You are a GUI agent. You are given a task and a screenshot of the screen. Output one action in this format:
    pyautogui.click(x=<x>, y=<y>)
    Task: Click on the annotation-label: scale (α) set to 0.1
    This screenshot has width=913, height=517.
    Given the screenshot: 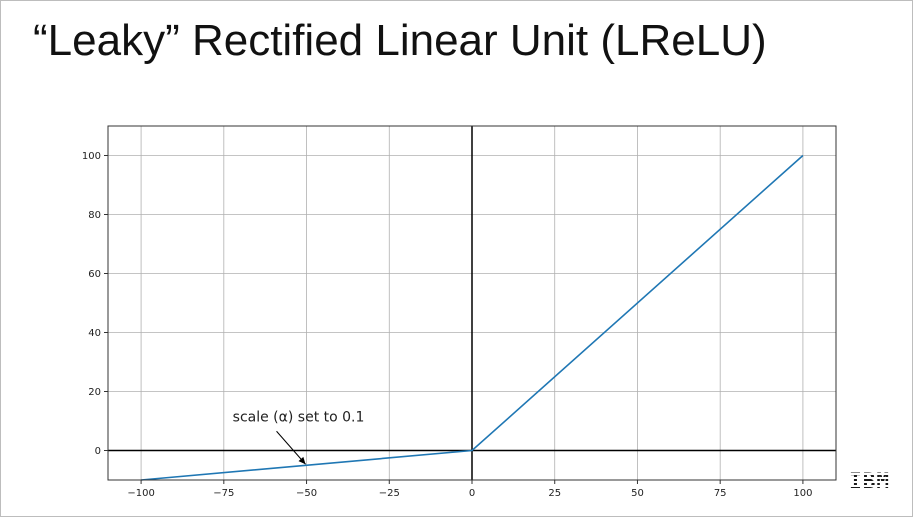 What is the action you would take?
    pyautogui.click(x=299, y=417)
    